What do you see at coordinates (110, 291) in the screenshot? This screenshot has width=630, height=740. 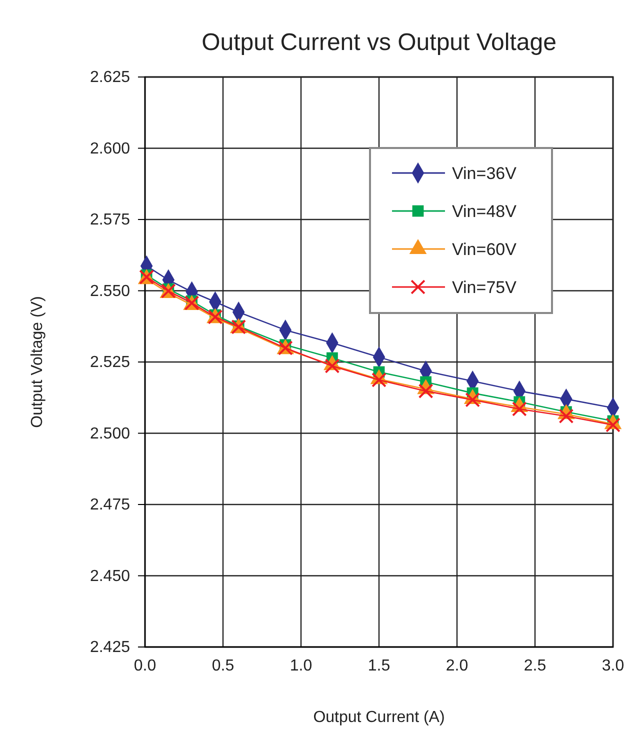 I see `y-tick-label: 2.550` at bounding box center [110, 291].